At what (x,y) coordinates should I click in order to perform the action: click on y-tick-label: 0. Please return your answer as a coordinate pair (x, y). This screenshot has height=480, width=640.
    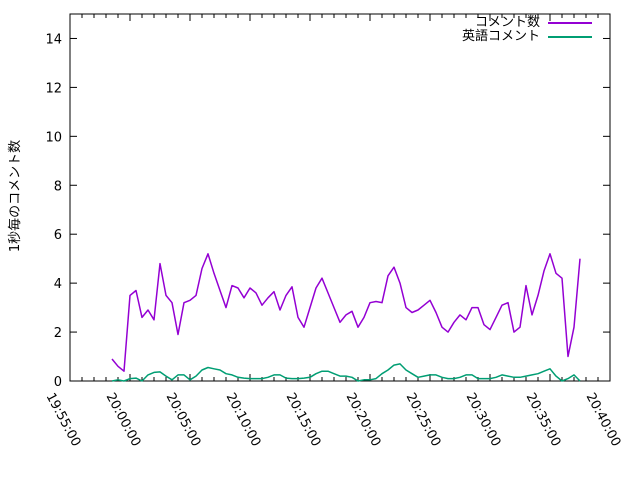
    Looking at the image, I should click on (58, 382).